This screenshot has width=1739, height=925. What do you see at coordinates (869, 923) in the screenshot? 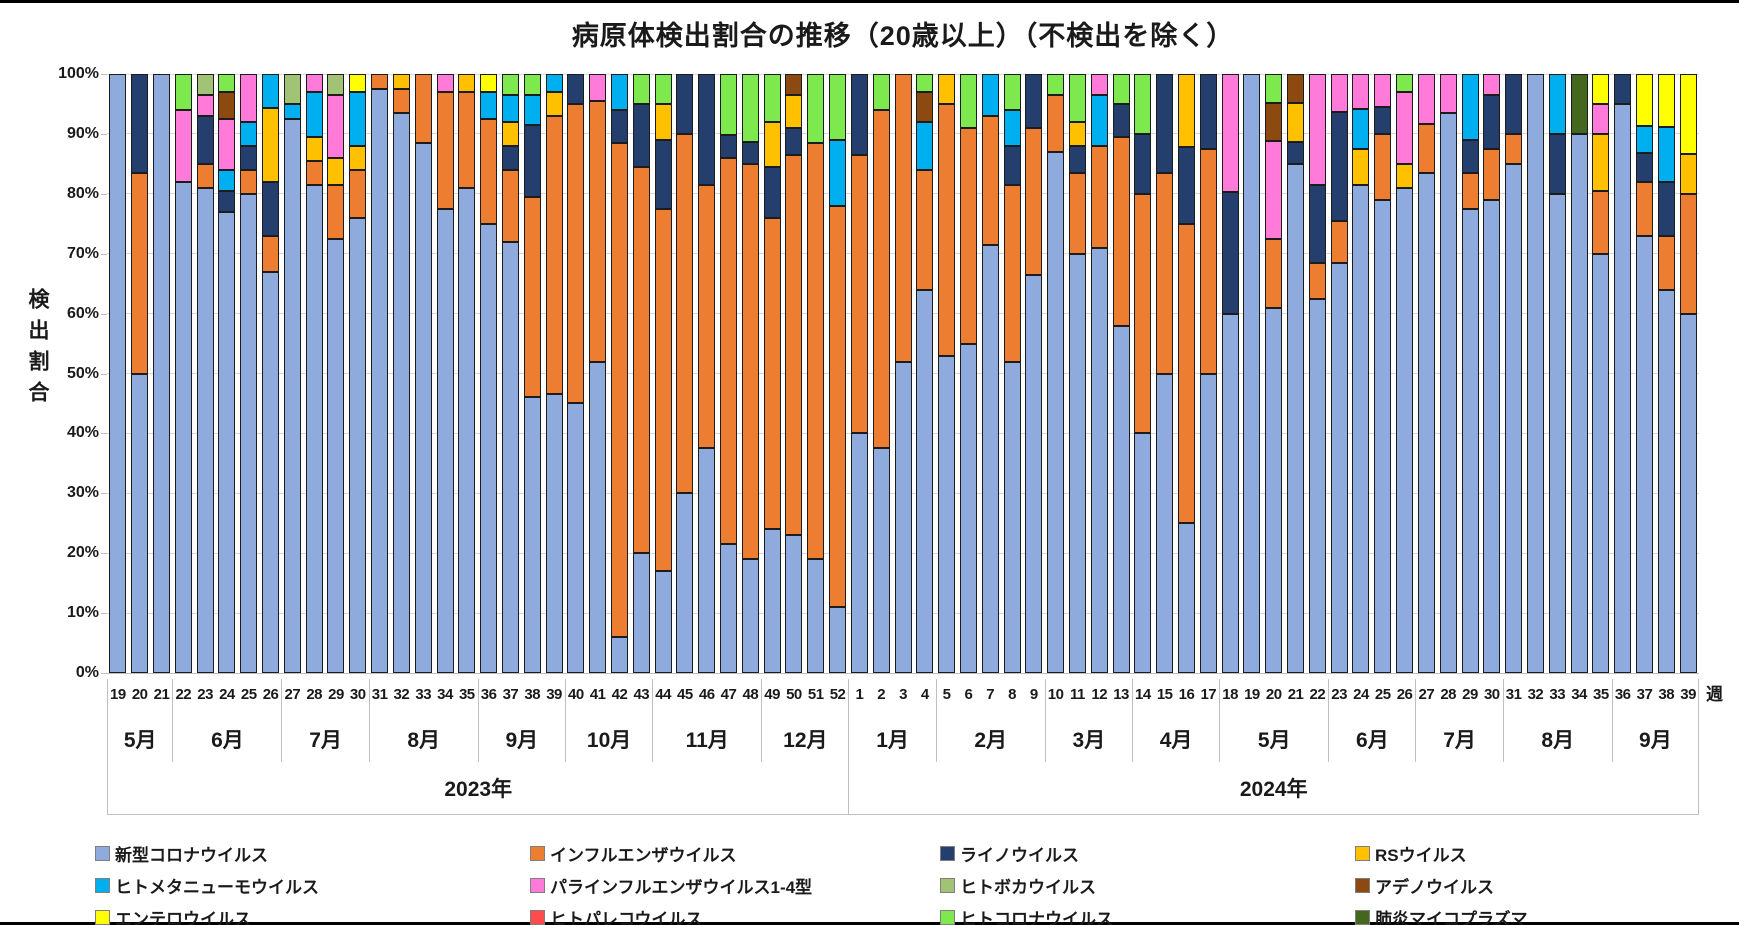
I see `bottom-edge-line` at bounding box center [869, 923].